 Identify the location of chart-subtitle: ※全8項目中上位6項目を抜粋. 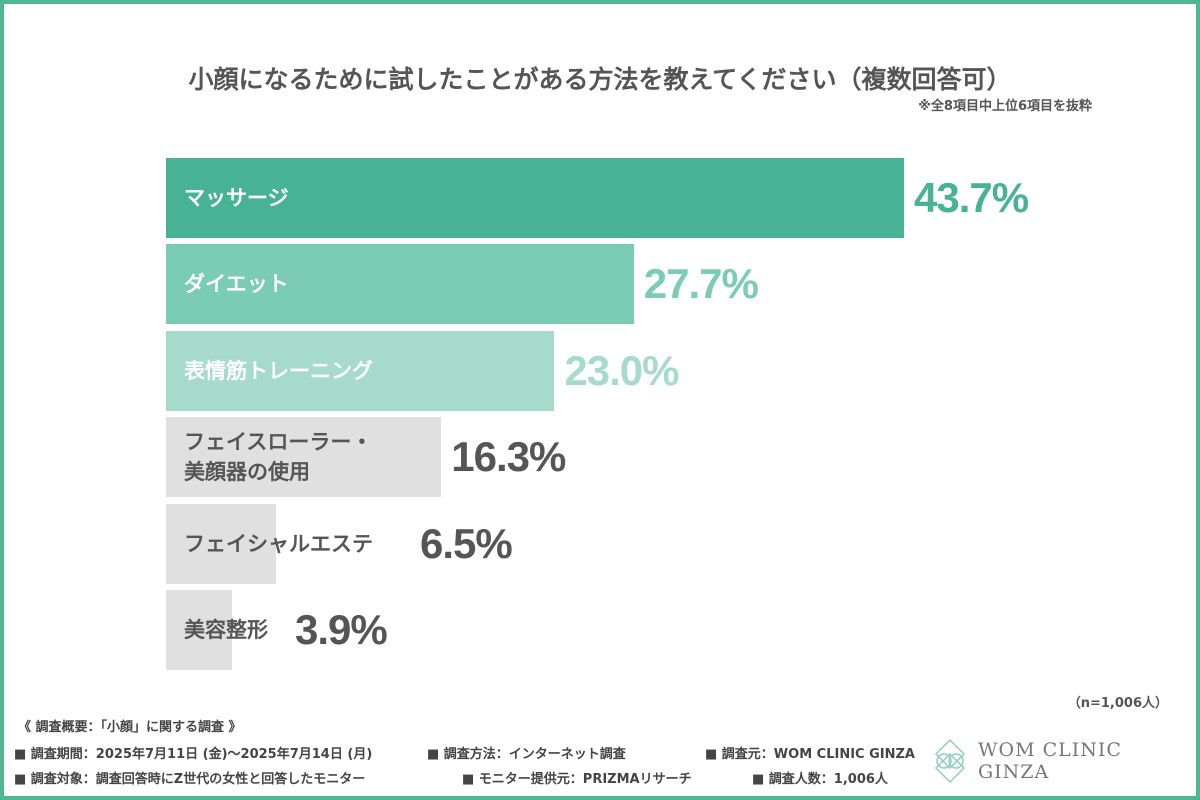
(1005, 106).